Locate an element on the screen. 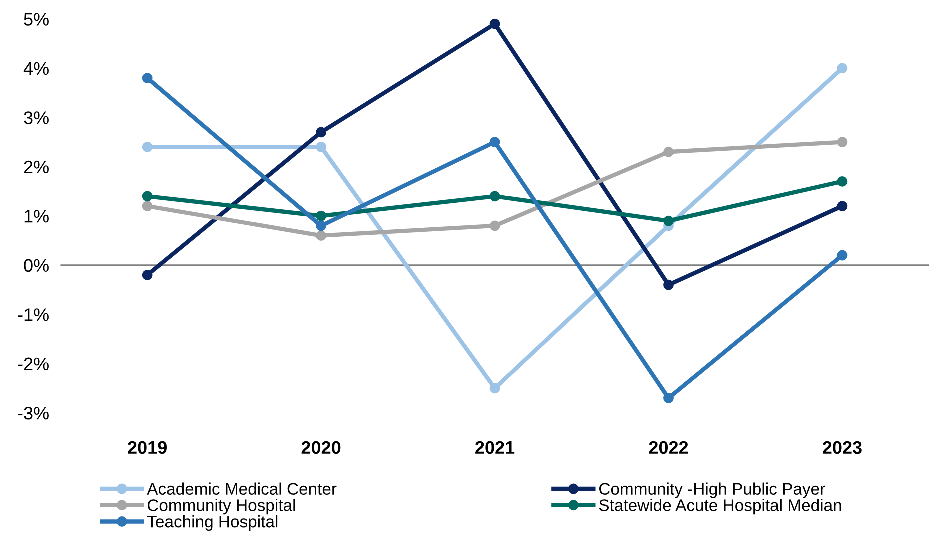  legend-label: Academic Medical Center is located at coordinates (242, 489).